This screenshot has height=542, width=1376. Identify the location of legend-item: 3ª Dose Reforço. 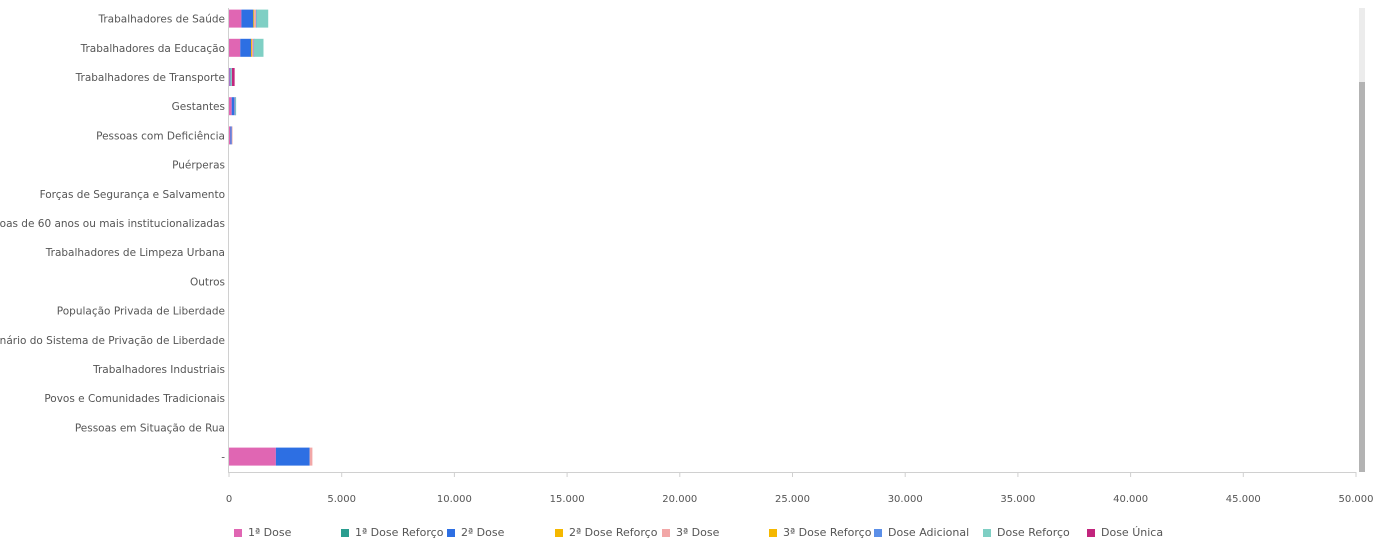
(820, 532).